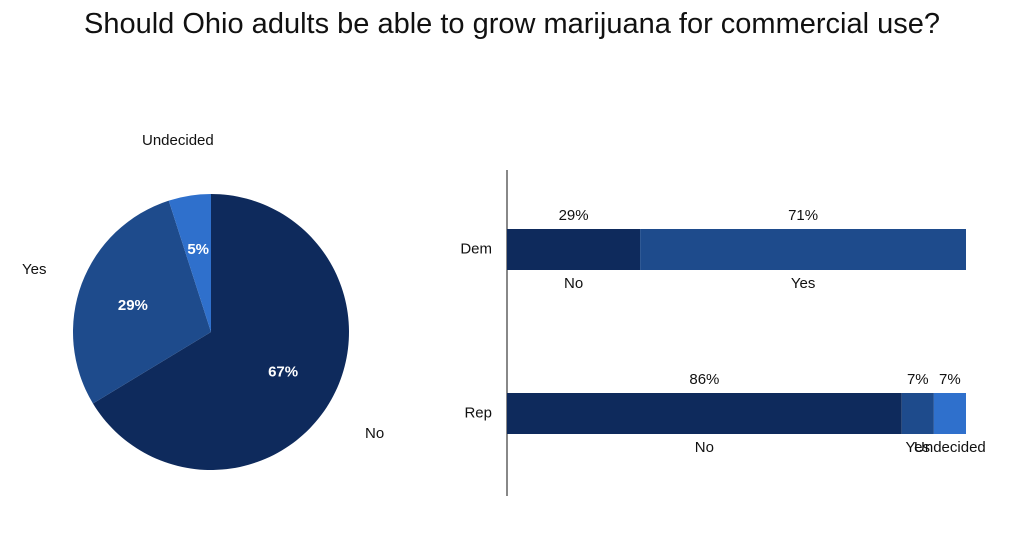 This screenshot has height=534, width=1024. I want to click on category-label-rep: Rep, so click(478, 412).